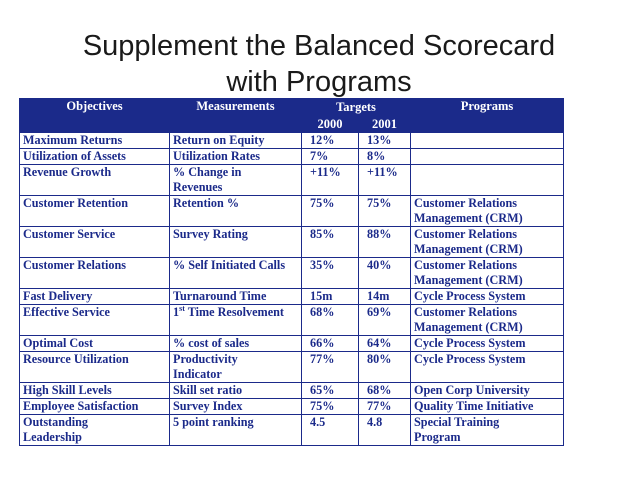 This screenshot has width=638, height=479. I want to click on measurement-cell: % Self Initiated Calls, so click(235, 273).